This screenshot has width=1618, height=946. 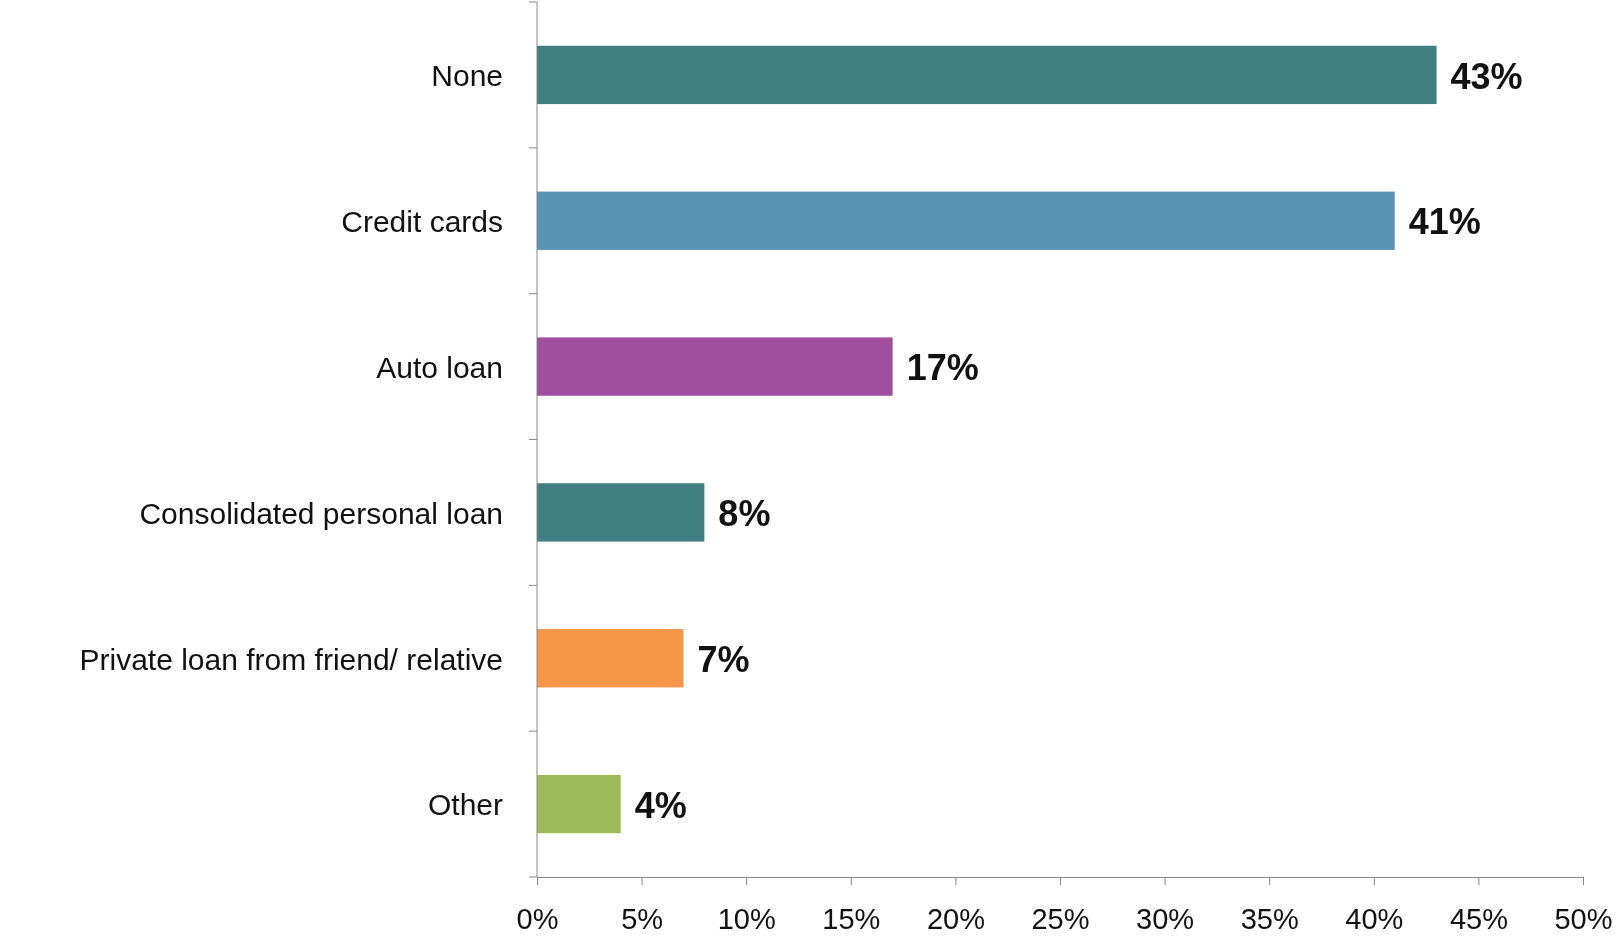 I want to click on data-label: 4%, so click(x=660, y=805).